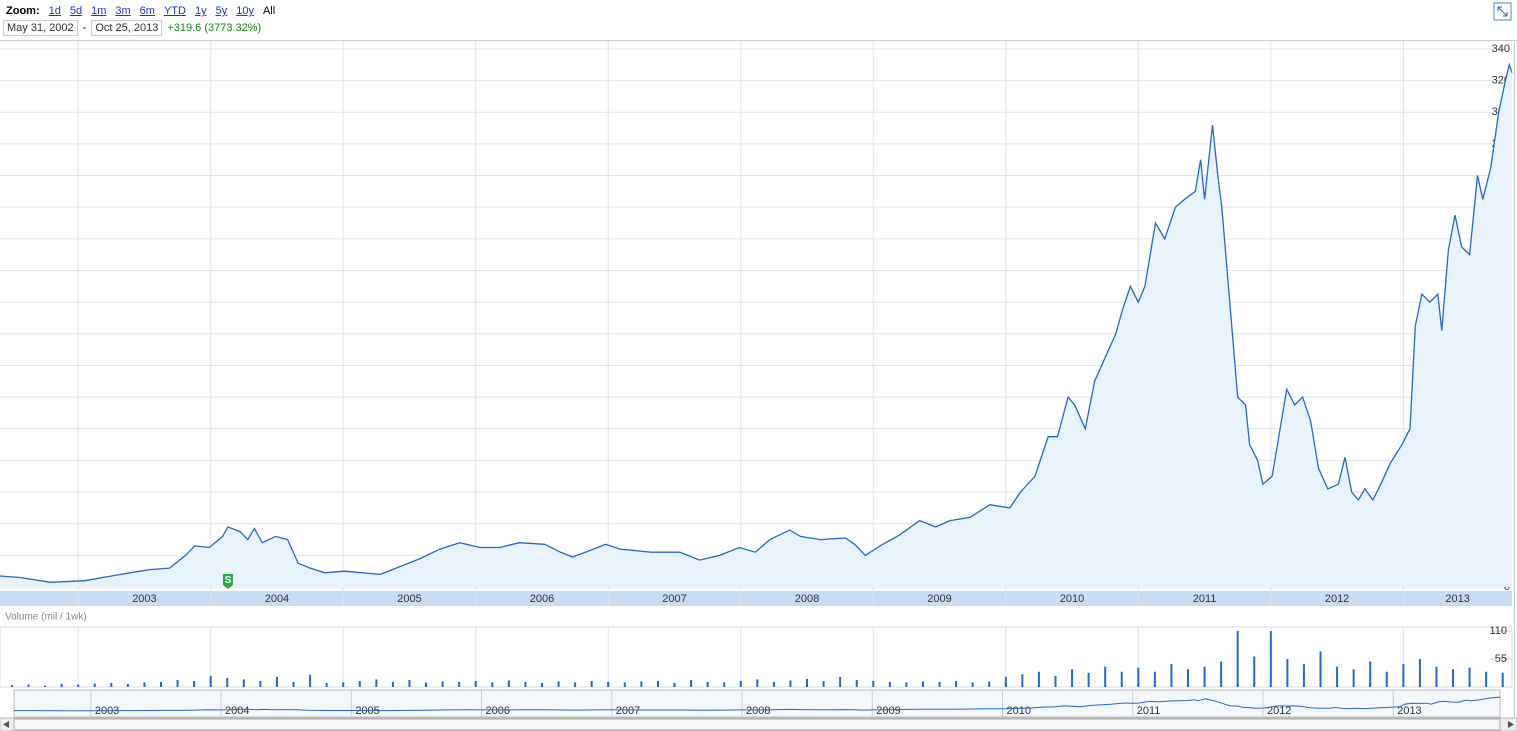  What do you see at coordinates (498, 711) in the screenshot?
I see `navigator-label: 2006` at bounding box center [498, 711].